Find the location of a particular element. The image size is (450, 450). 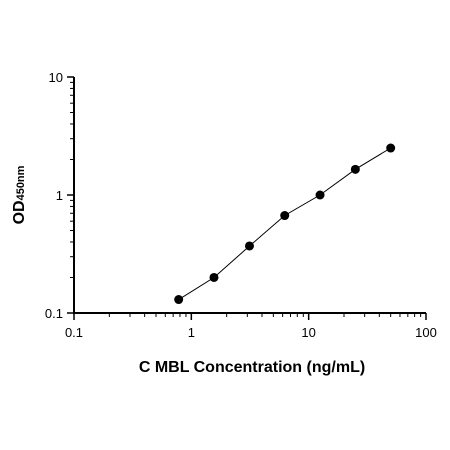

y-ticks: 0.1 1 10 is located at coordinates (59, 195).